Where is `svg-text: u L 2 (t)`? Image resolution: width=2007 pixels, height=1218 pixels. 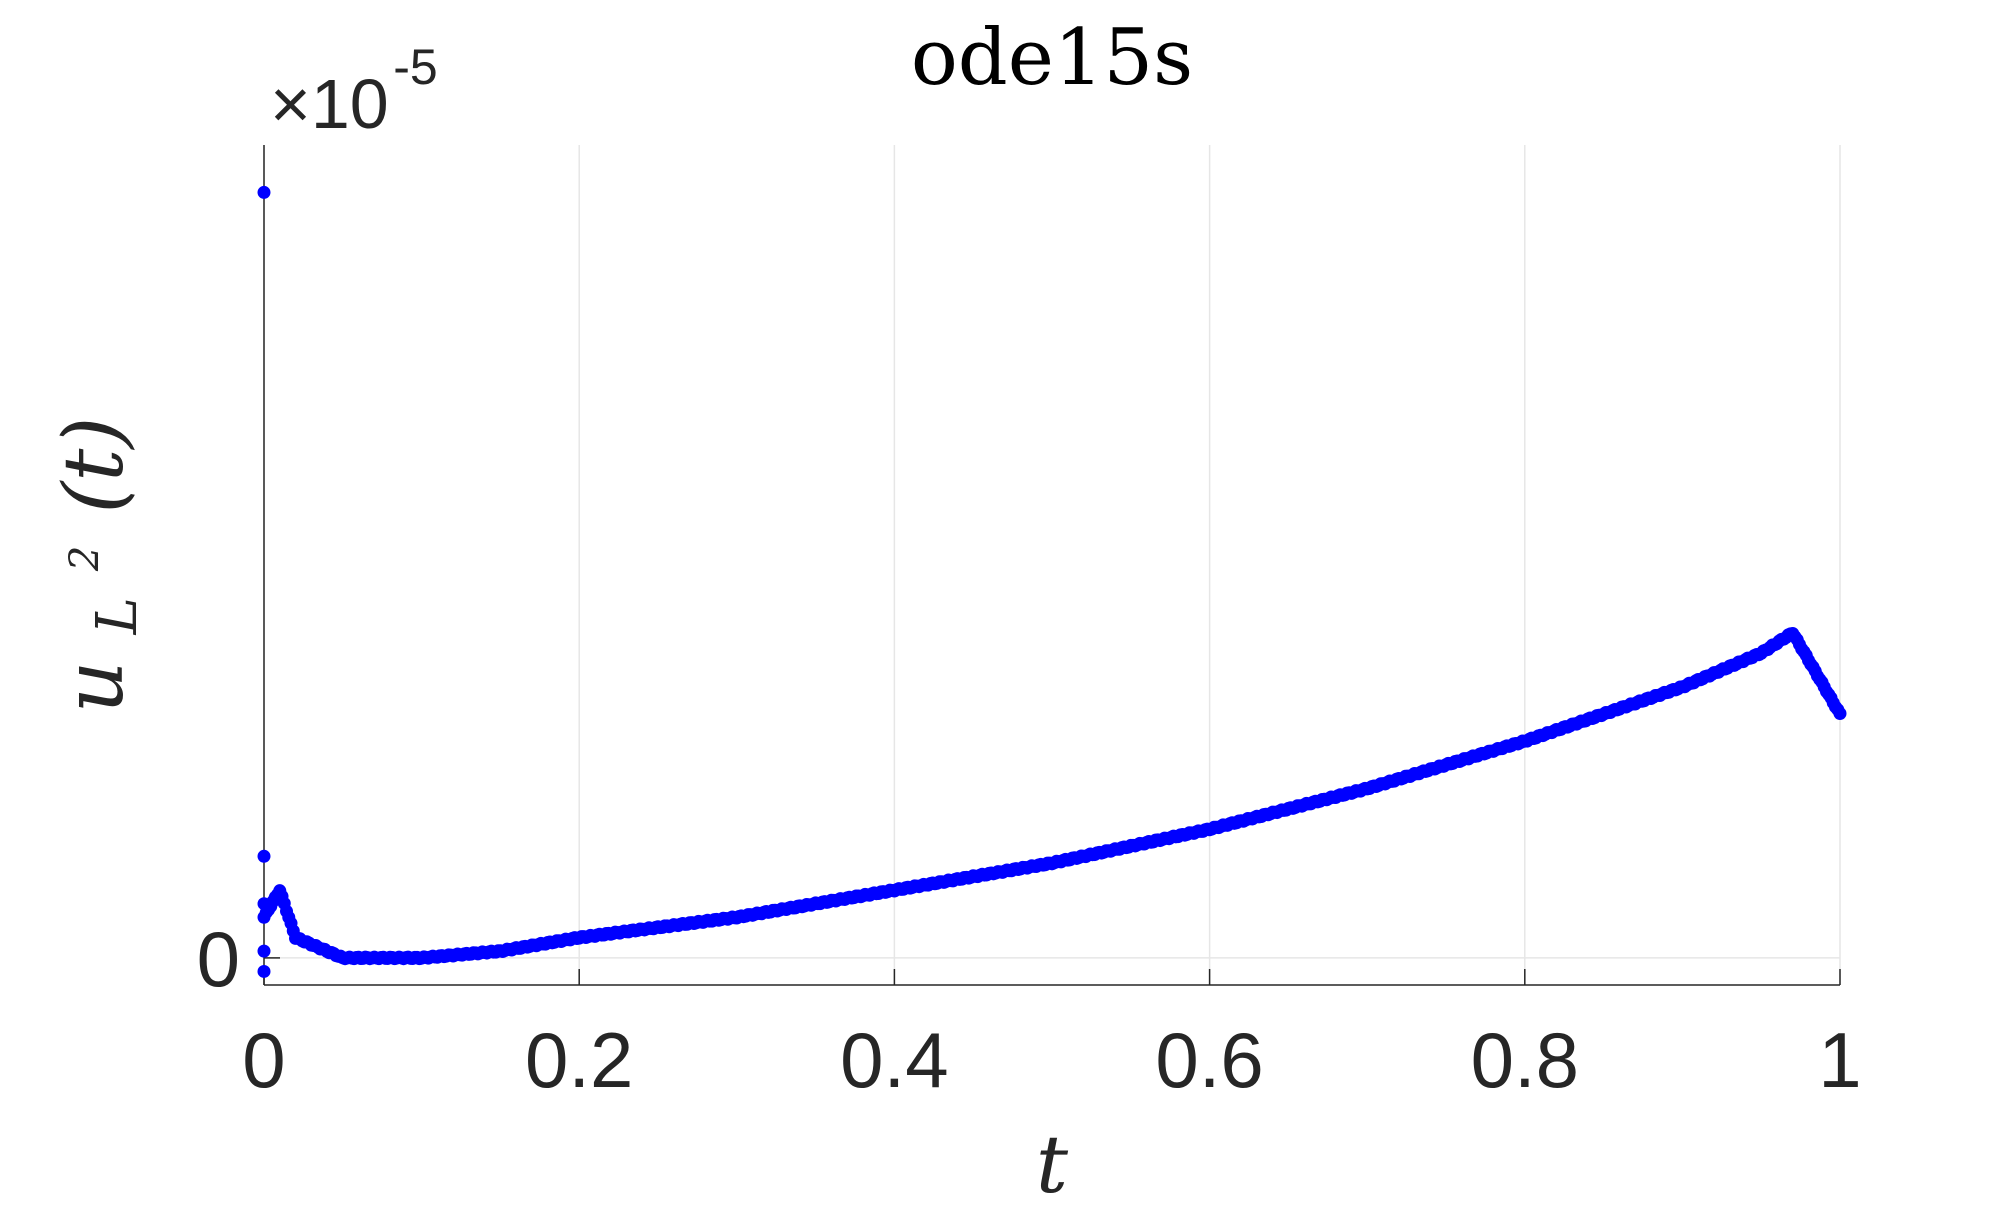
svg-text: u L 2 (t) is located at coordinates (89, 565).